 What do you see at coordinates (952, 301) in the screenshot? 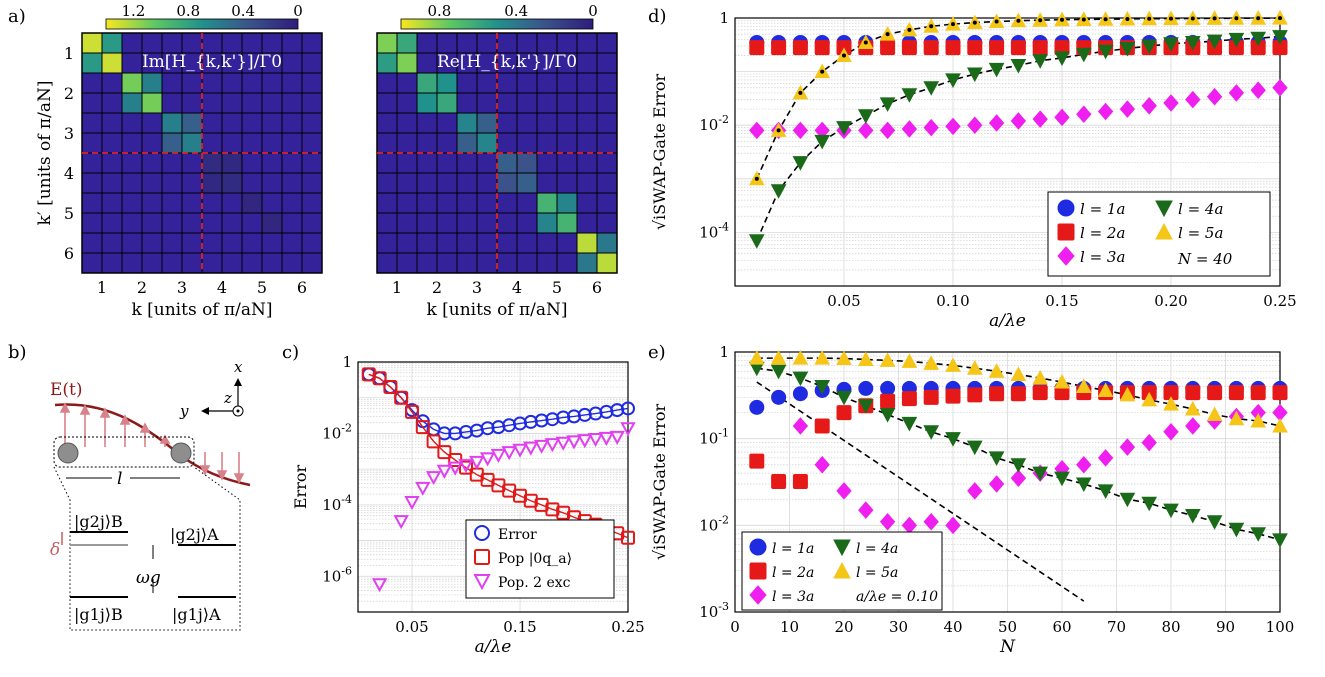
I see `x-tick-label: 0.10` at bounding box center [952, 301].